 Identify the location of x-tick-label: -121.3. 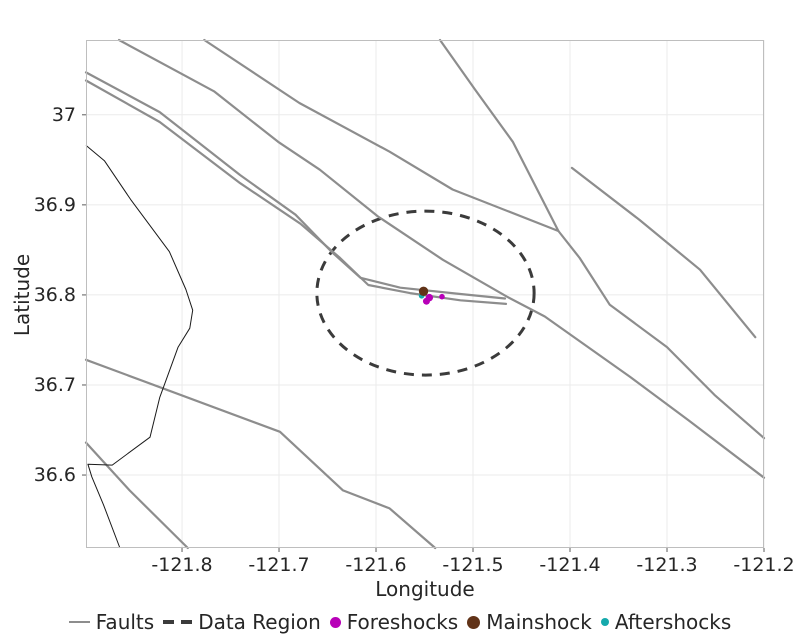
(667, 565).